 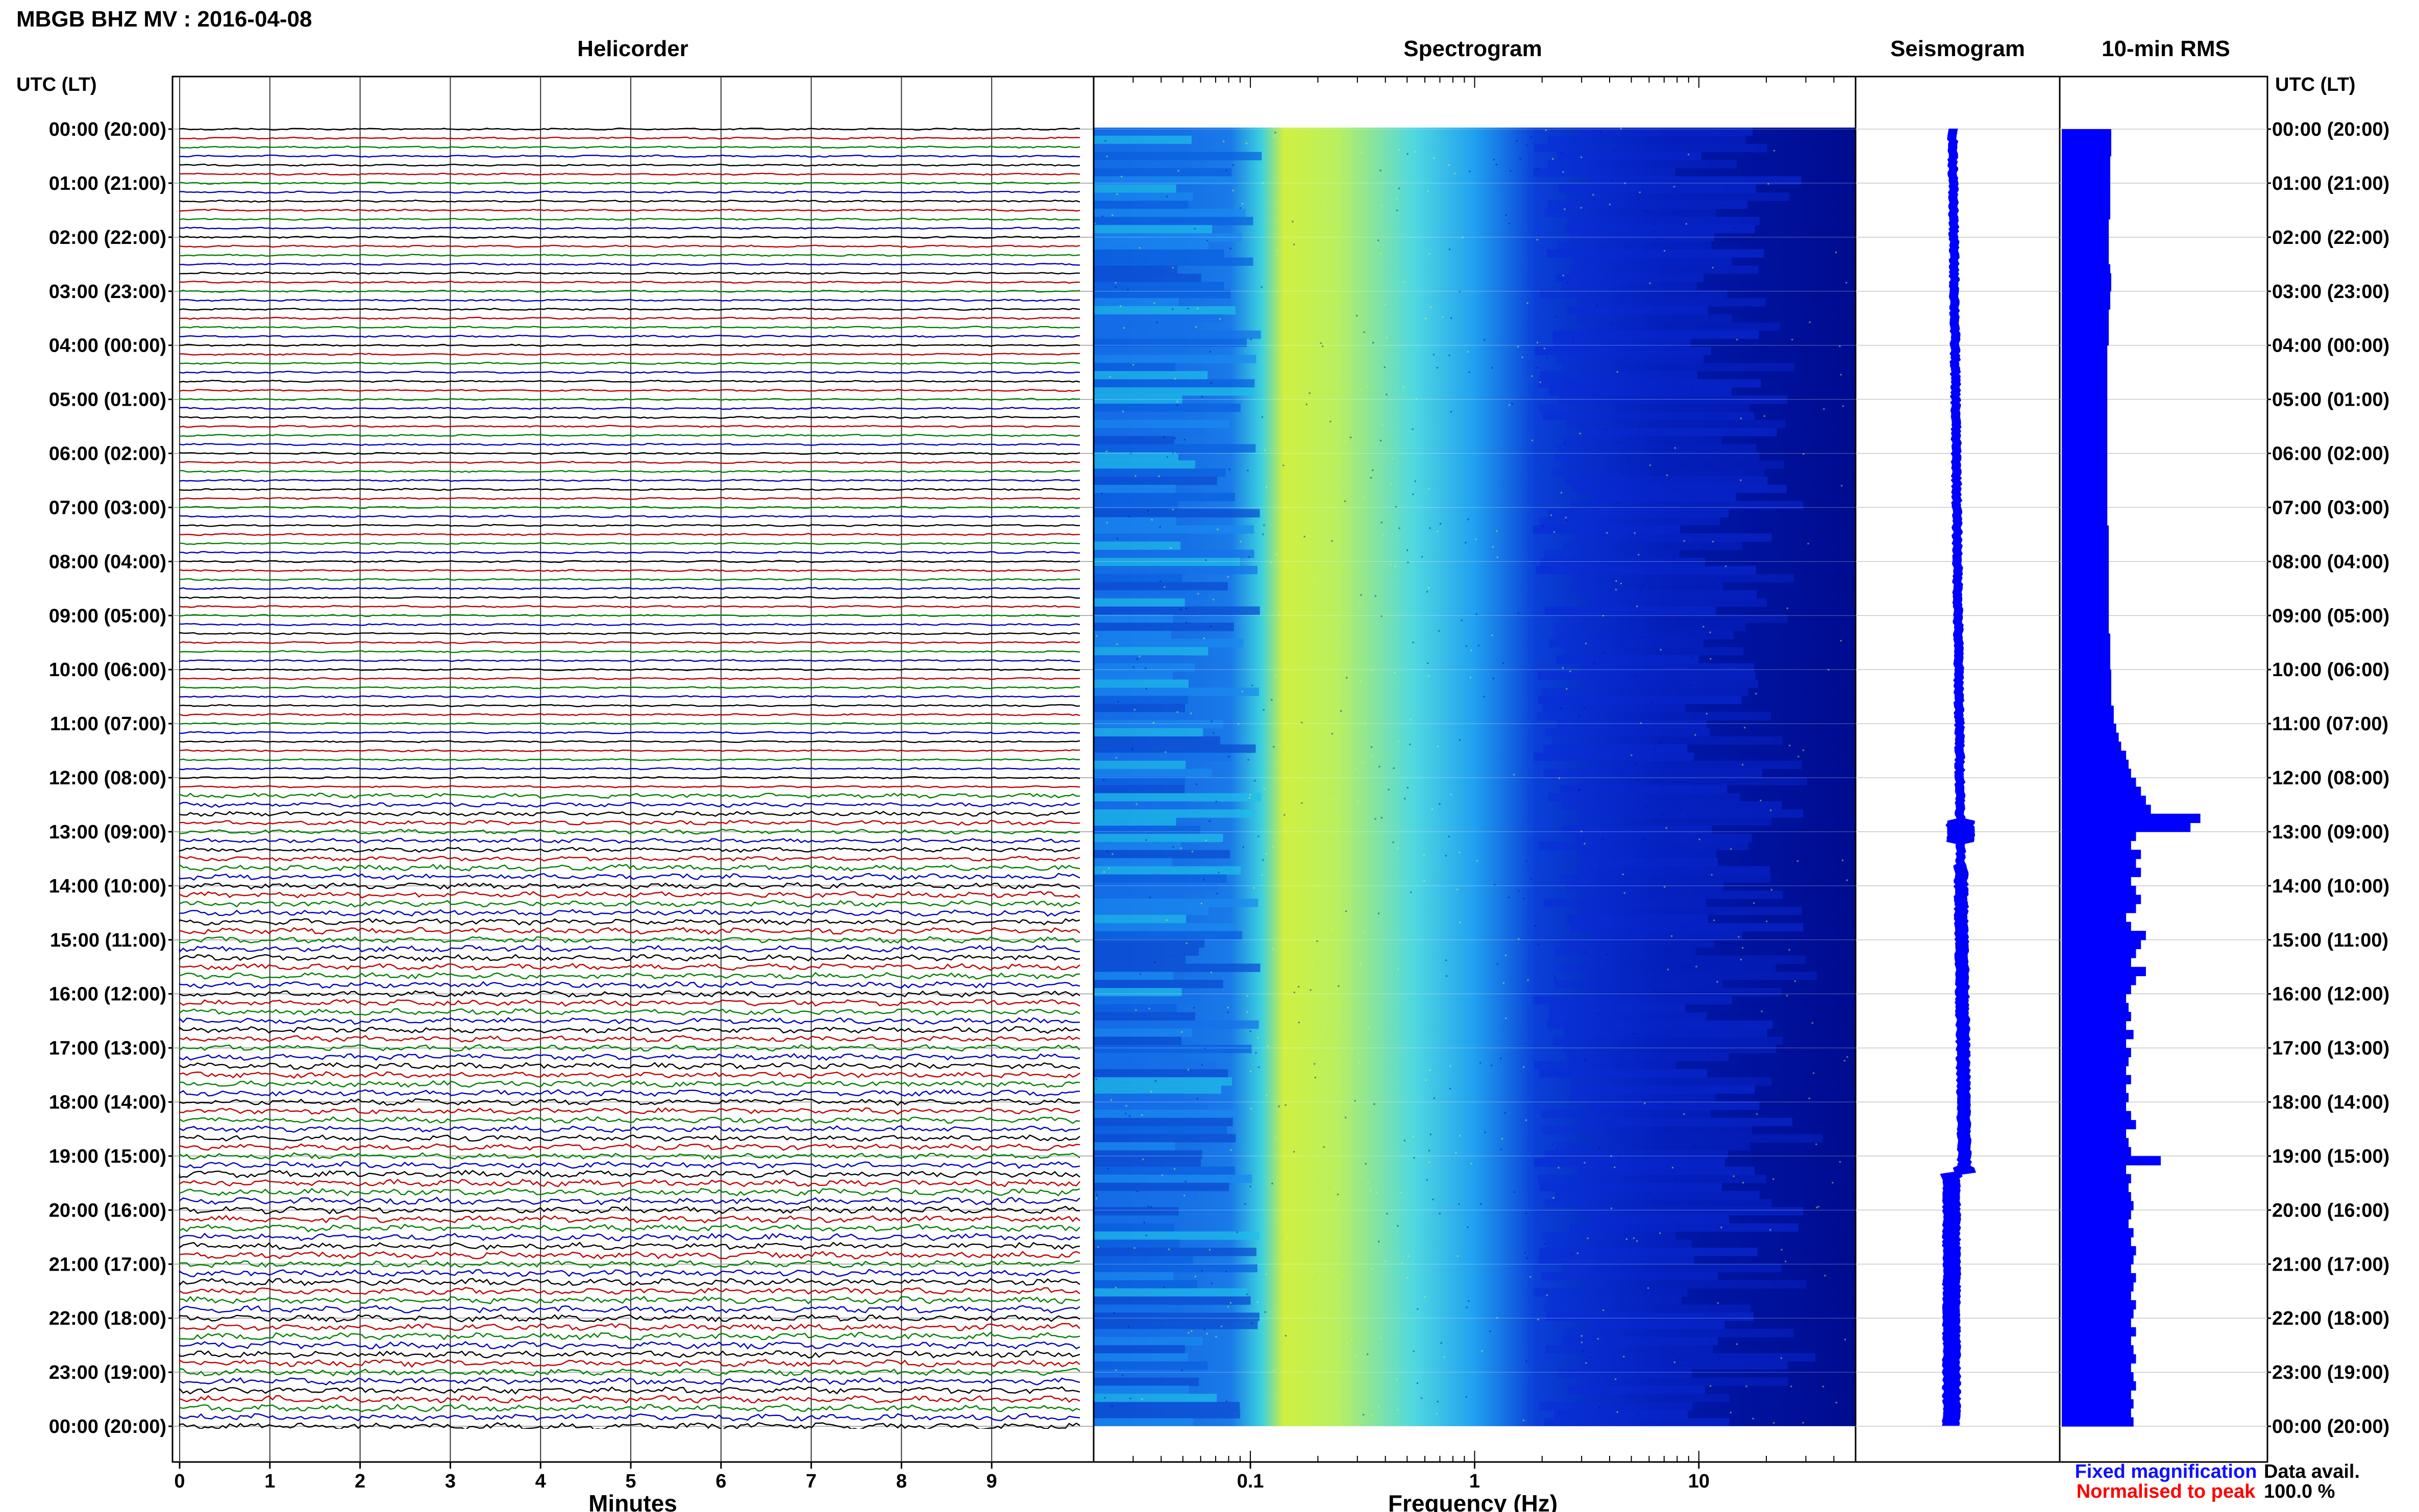 What do you see at coordinates (2131, 778) in the screenshot?
I see `rms-bars` at bounding box center [2131, 778].